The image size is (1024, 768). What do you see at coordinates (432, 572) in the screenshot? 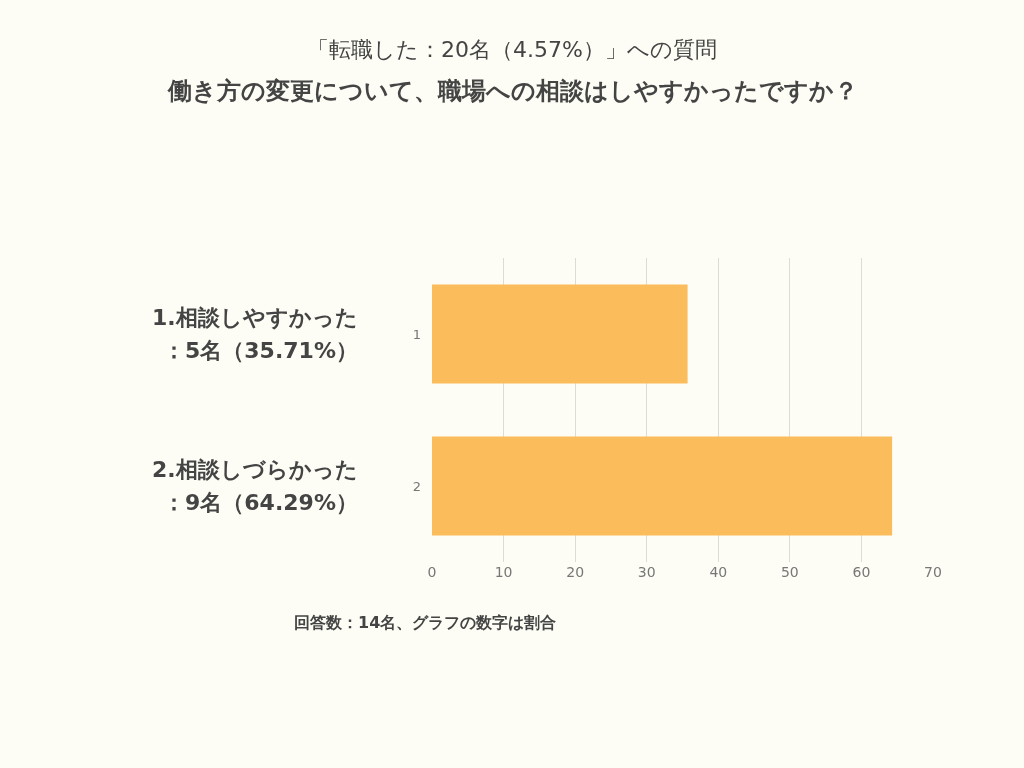
I see `x-tick-label: 0` at bounding box center [432, 572].